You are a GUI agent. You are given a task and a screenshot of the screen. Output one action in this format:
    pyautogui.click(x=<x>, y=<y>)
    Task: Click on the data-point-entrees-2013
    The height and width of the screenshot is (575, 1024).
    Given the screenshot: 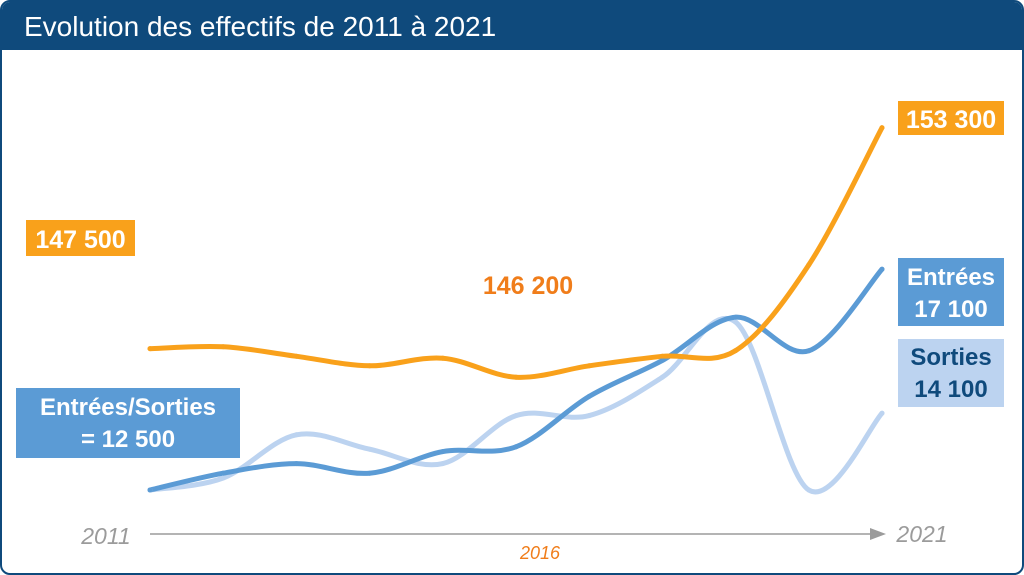 What is the action you would take?
    pyautogui.click(x=296, y=464)
    